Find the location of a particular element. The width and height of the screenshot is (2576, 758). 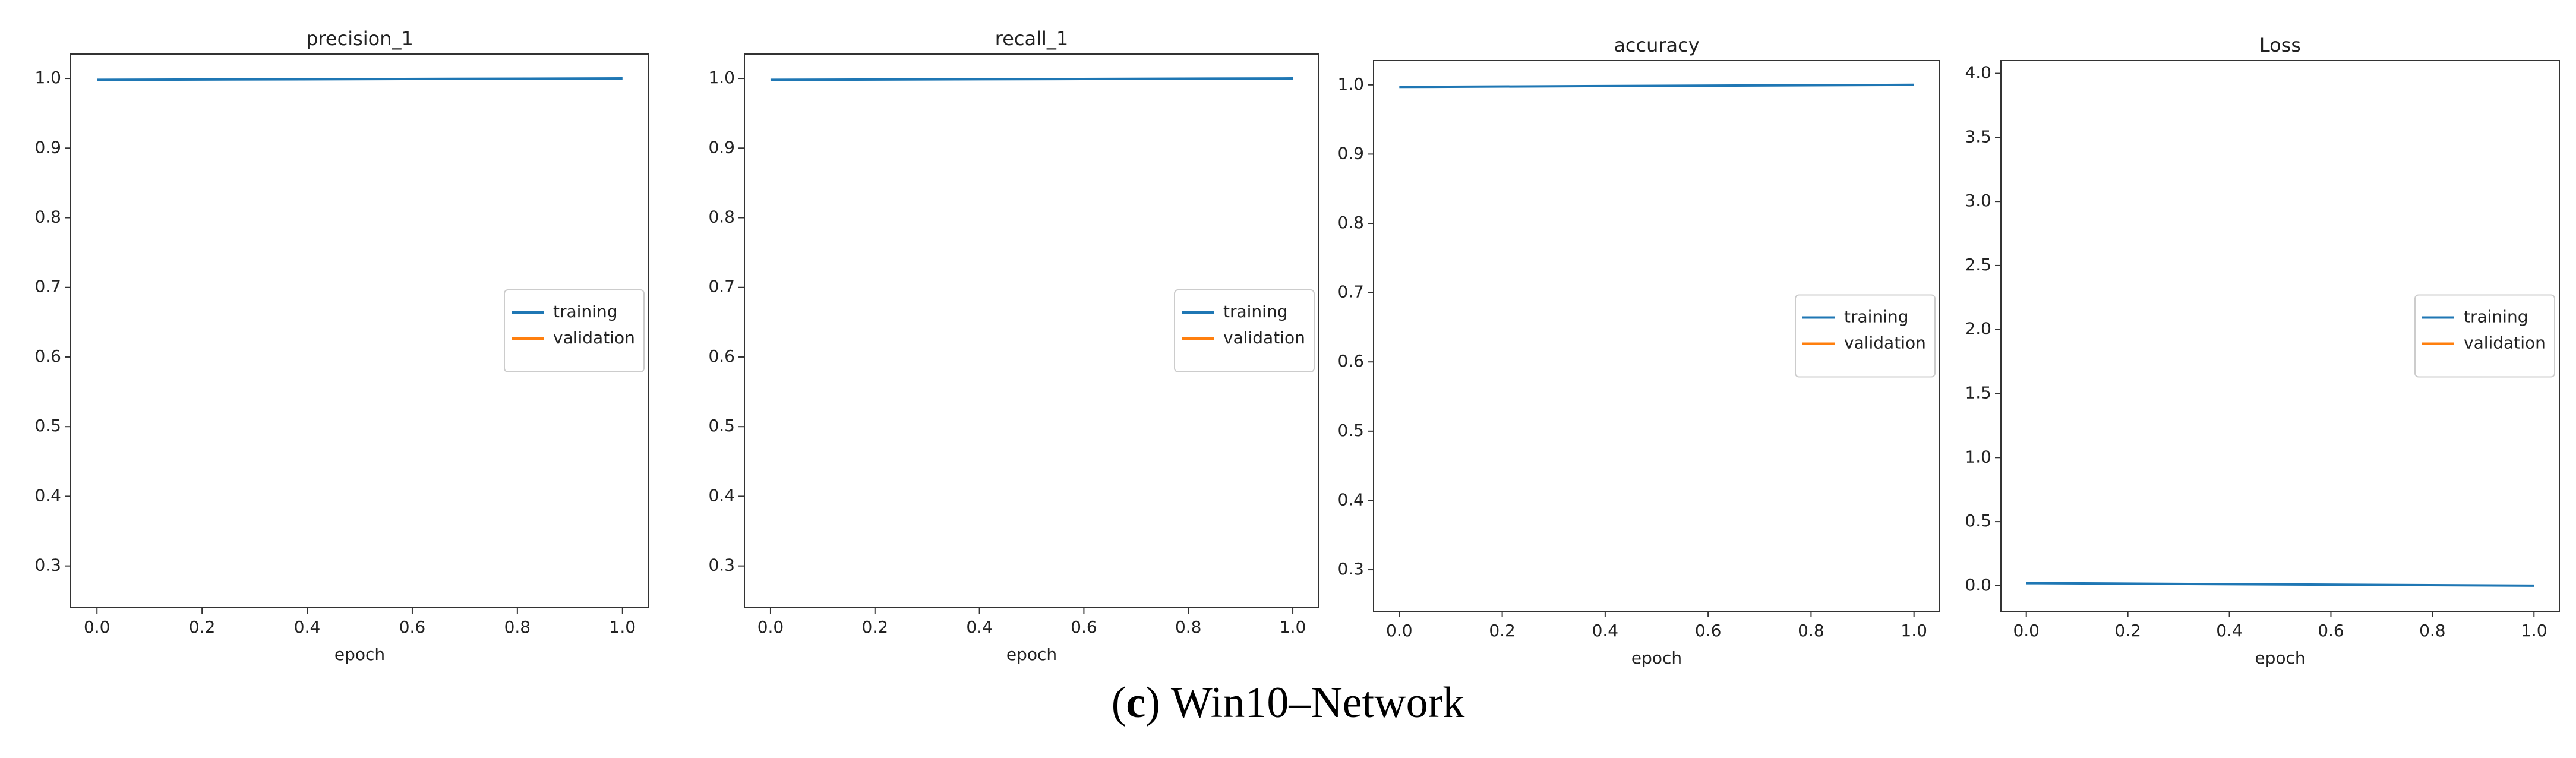

chart-title: Loss is located at coordinates (2280, 45).